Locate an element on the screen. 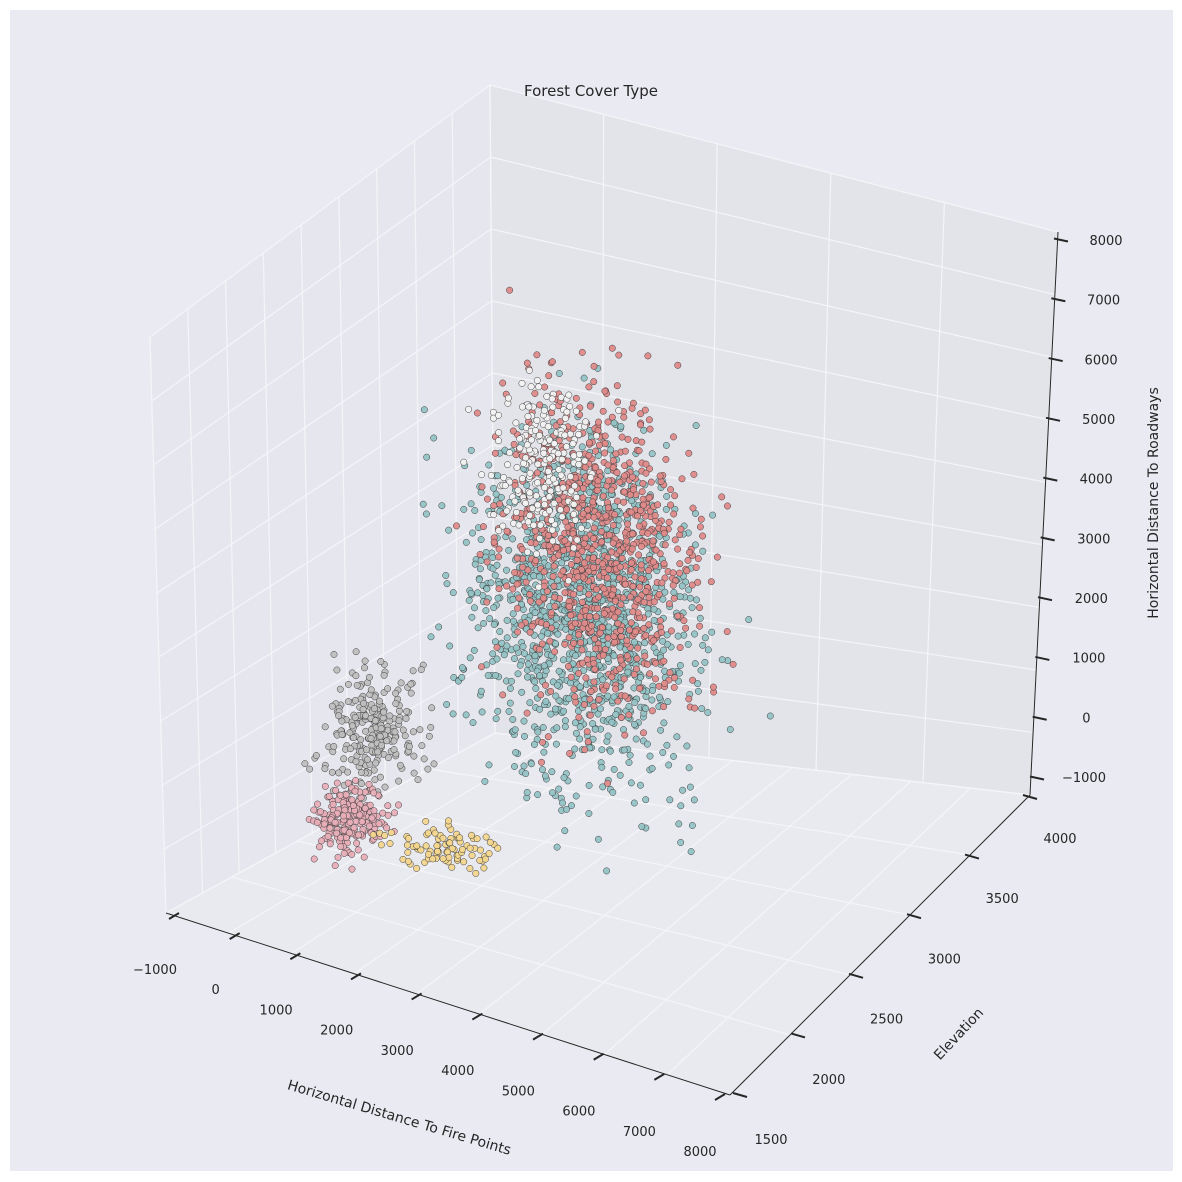 The image size is (1182, 1182). x-tick-label: 0 is located at coordinates (215, 990).